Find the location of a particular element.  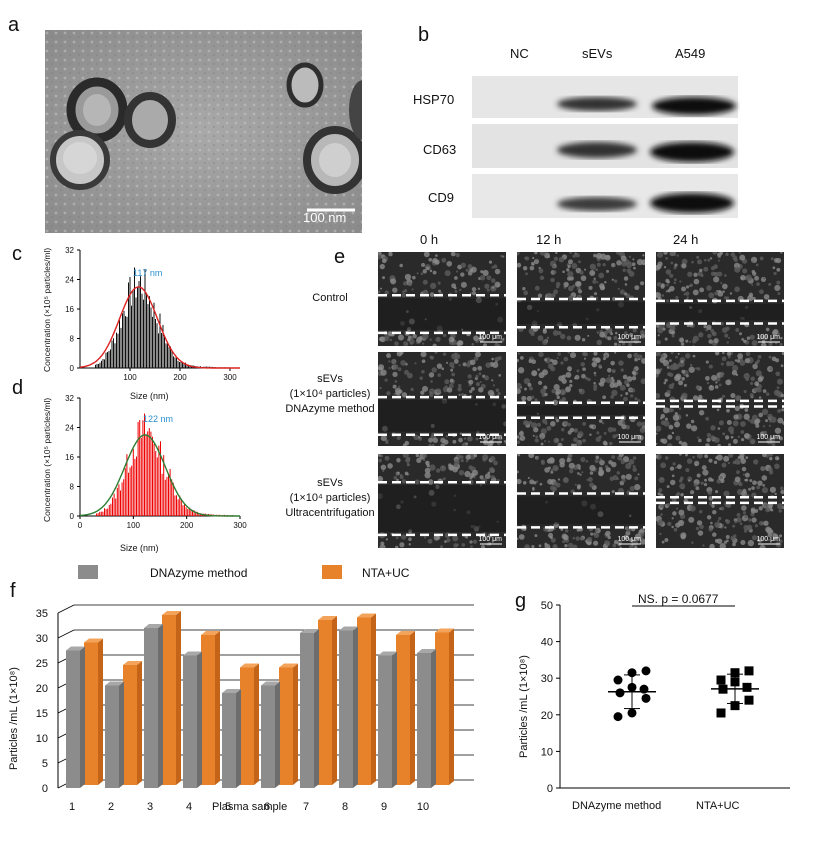

x-tick-label: 10 is located at coordinates (423, 807).